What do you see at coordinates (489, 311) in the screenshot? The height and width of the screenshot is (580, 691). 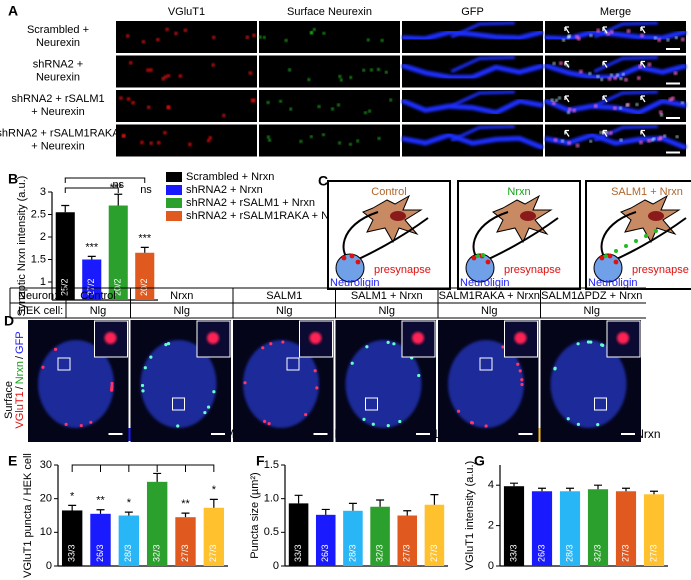 I see `hek-header: Nlg` at bounding box center [489, 311].